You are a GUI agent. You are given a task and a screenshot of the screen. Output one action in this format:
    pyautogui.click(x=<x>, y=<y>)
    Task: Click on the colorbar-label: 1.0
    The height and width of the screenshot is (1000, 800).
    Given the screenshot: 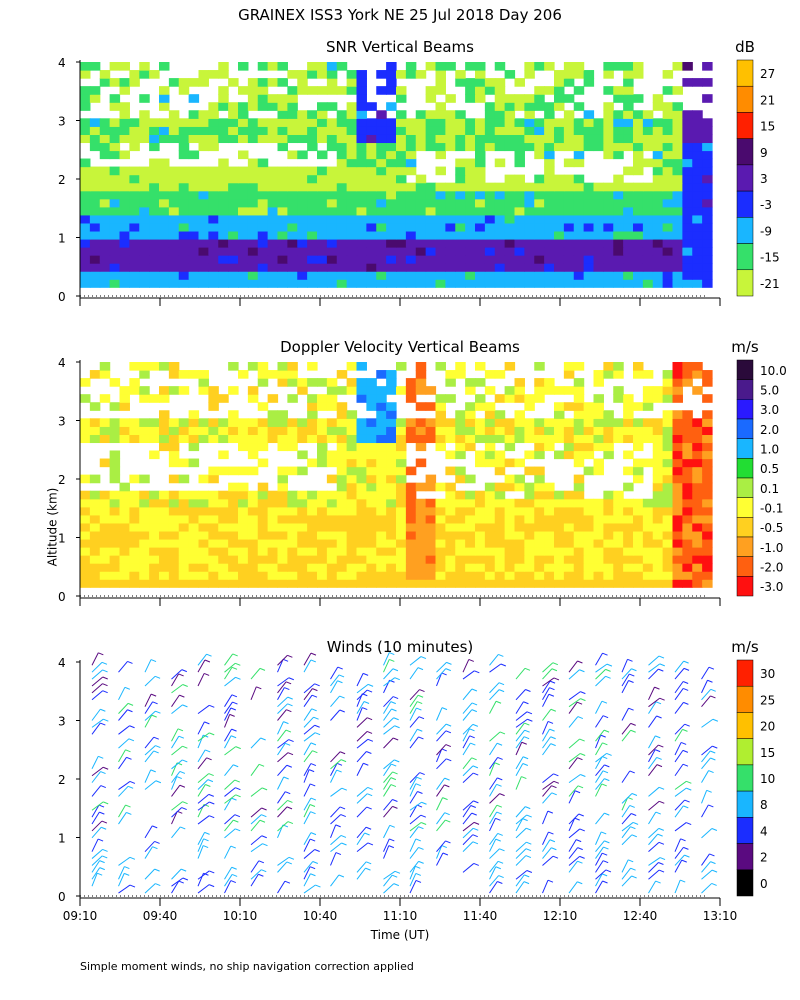 What is the action you would take?
    pyautogui.click(x=769, y=450)
    